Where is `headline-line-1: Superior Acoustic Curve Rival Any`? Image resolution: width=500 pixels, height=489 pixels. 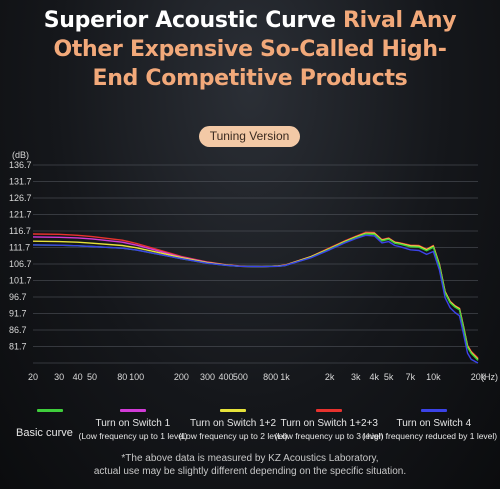 headline-line-1: Superior Acoustic Curve Rival Any is located at coordinates (250, 20).